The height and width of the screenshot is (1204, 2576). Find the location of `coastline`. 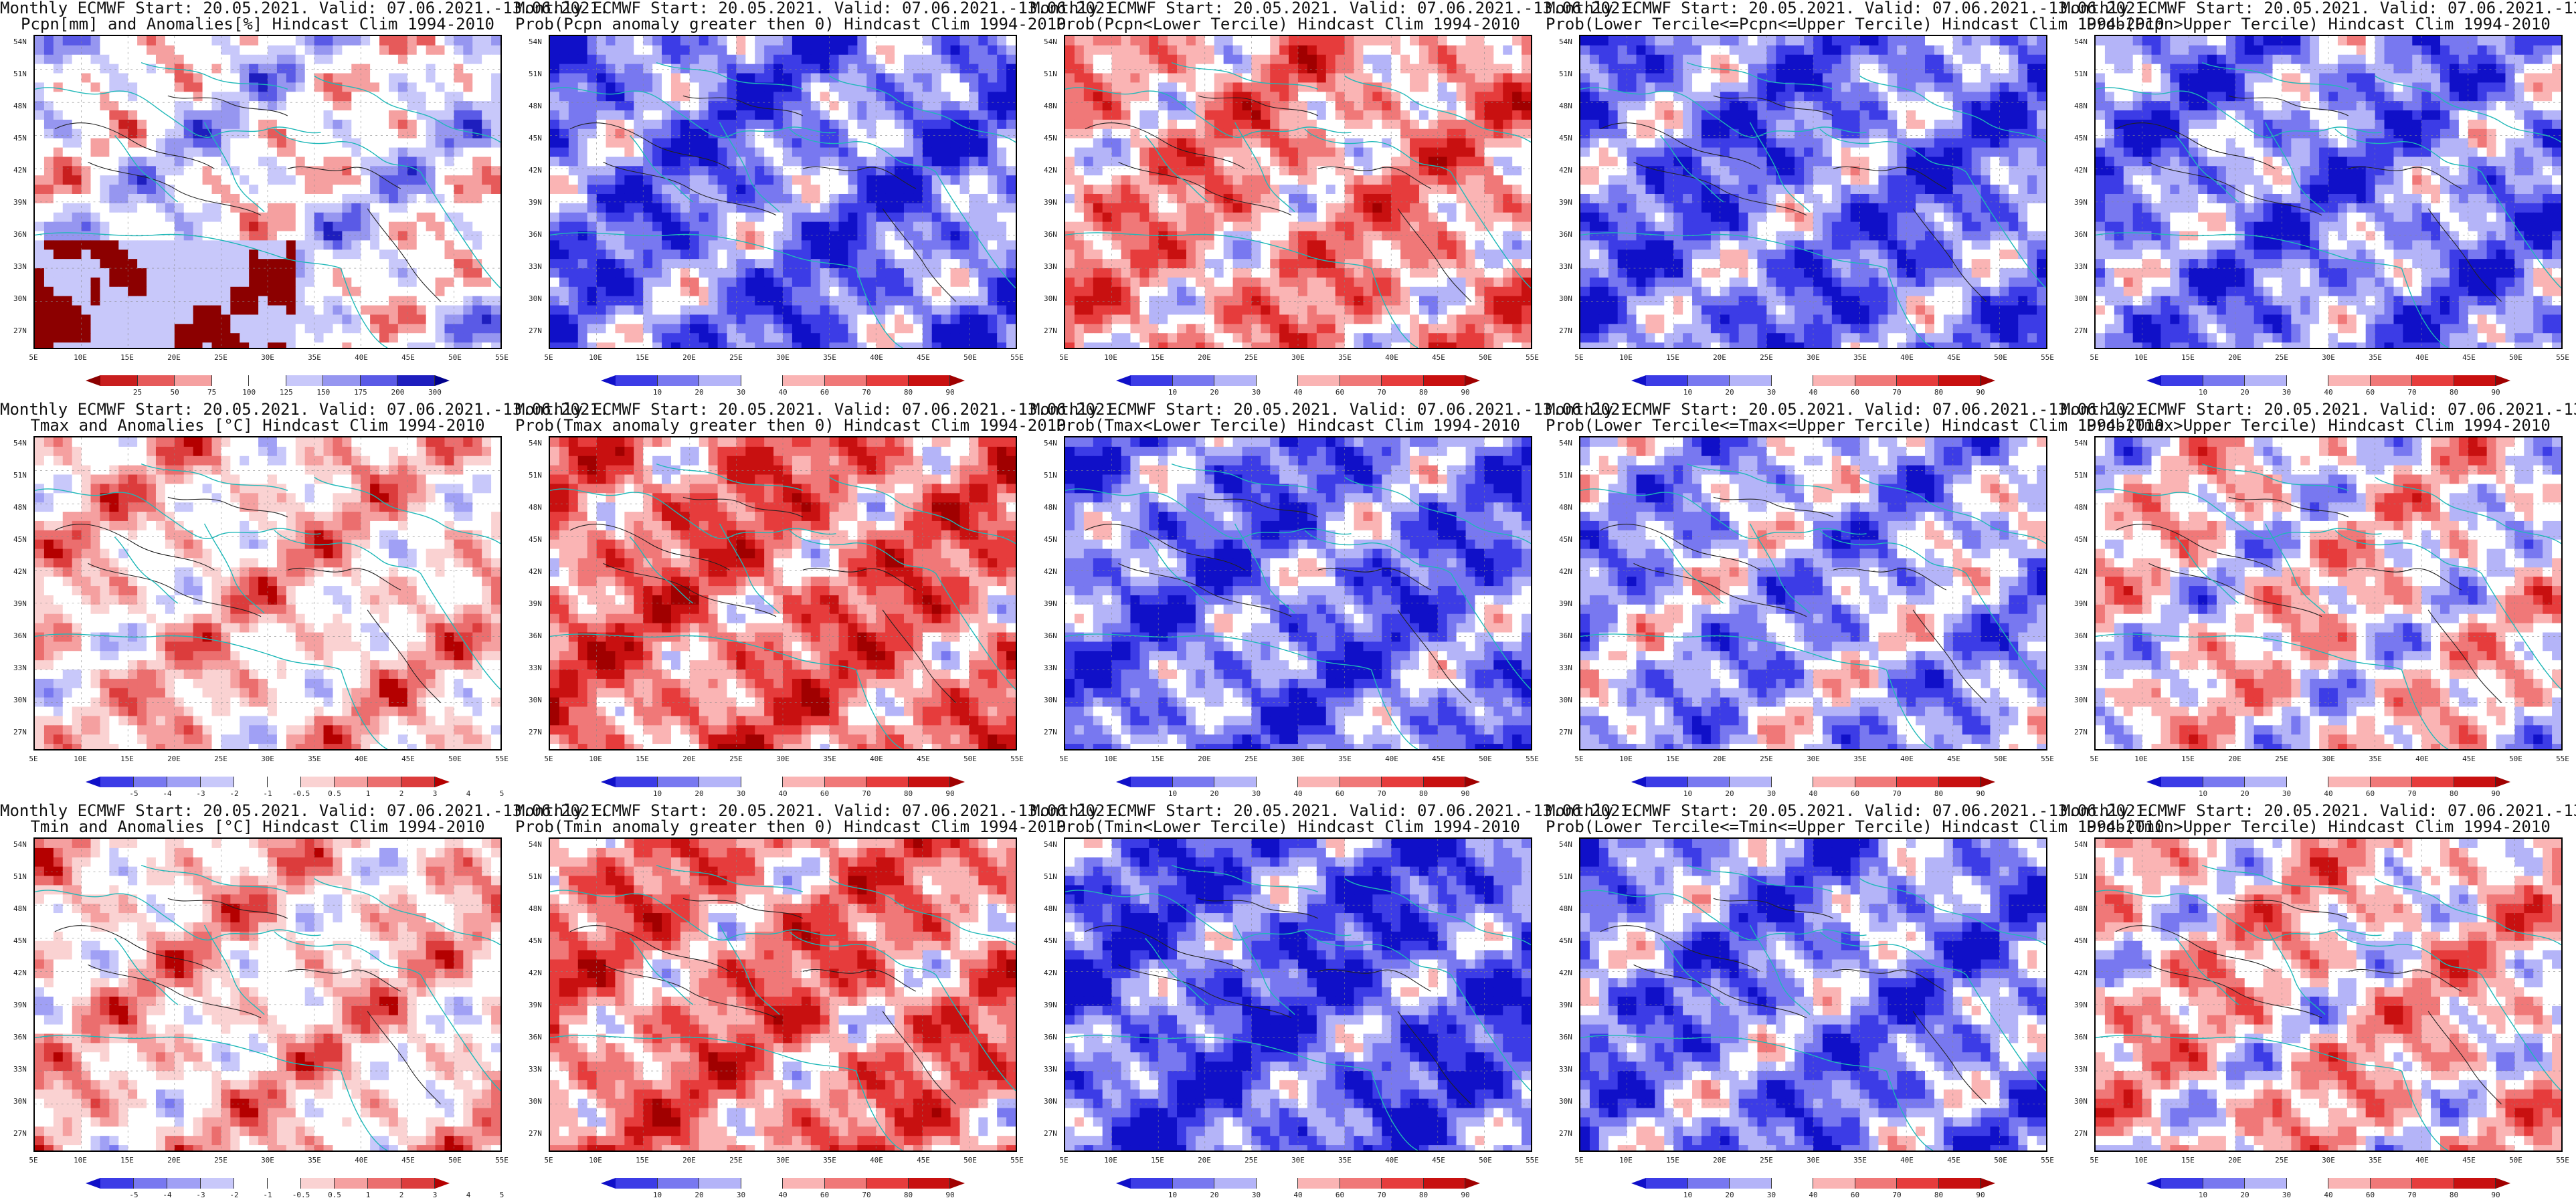

coastline is located at coordinates (922, 109).